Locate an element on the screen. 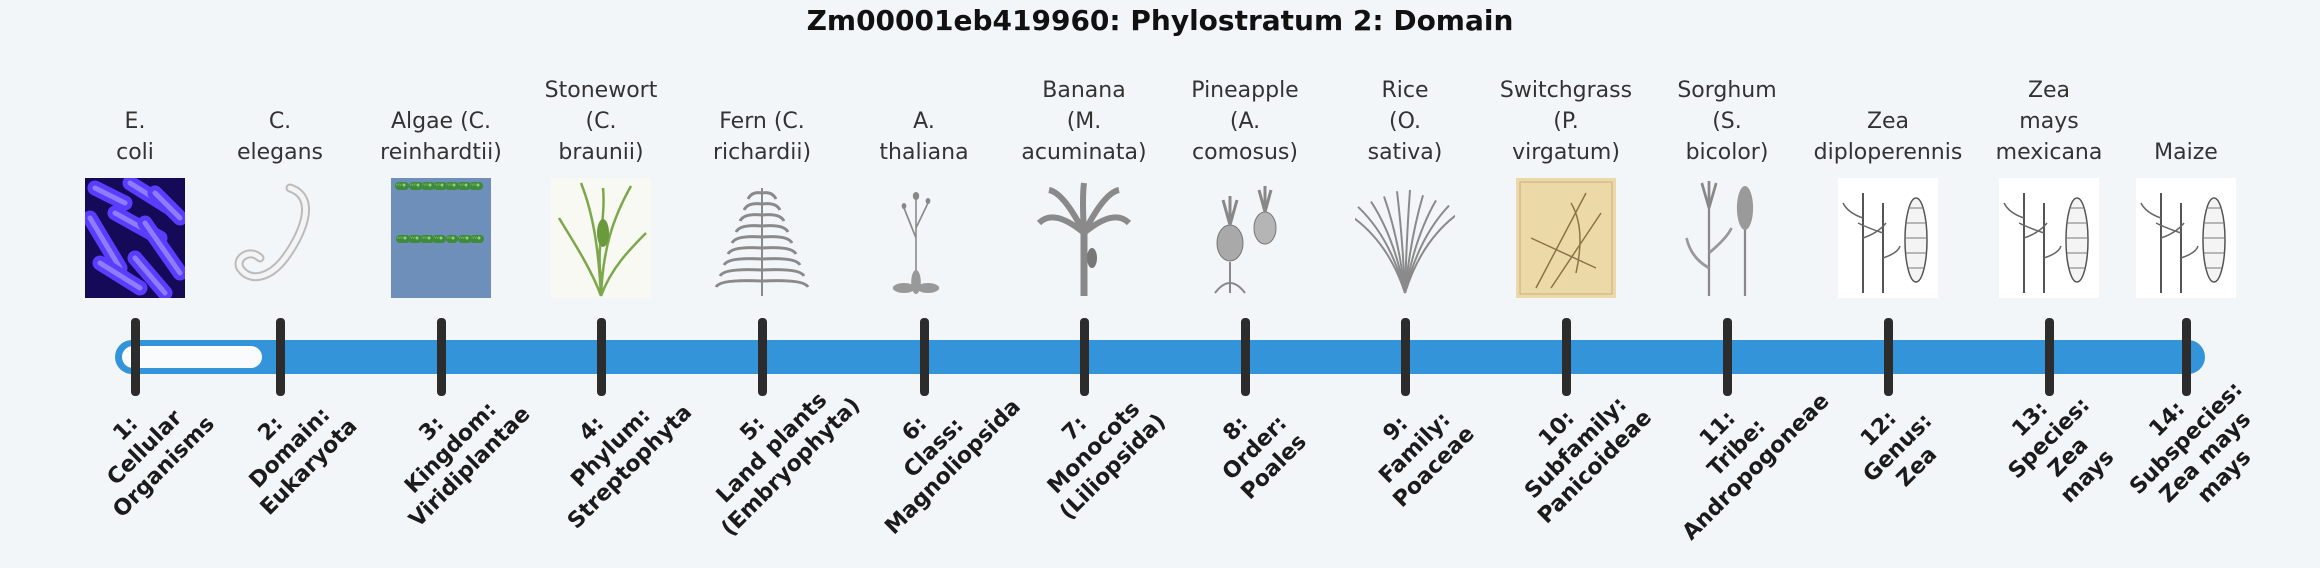 Image resolution: width=2320 pixels, height=568 pixels. organism-label-line: E. is located at coordinates (135, 121).